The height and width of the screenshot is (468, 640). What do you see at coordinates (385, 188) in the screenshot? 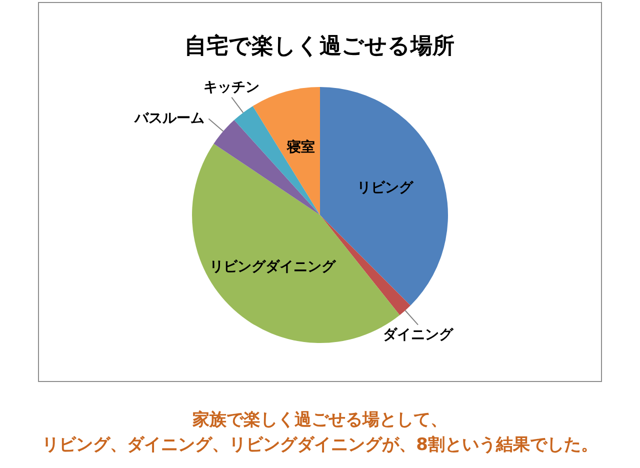
I see `slice-label: リビング` at bounding box center [385, 188].